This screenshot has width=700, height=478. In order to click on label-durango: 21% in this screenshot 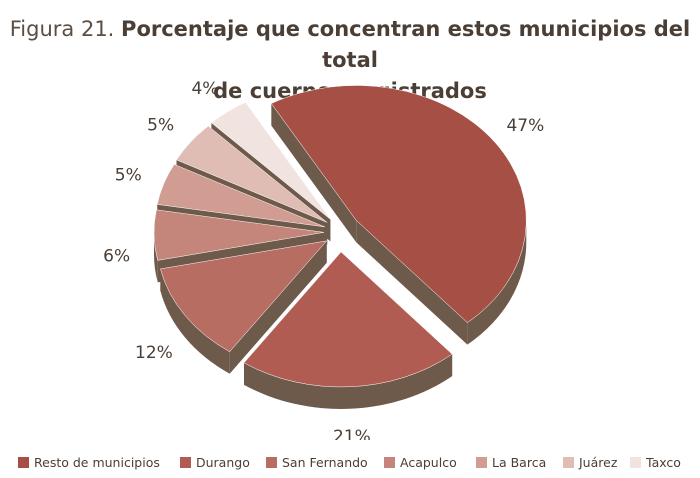, I will do `click(352, 433)`.